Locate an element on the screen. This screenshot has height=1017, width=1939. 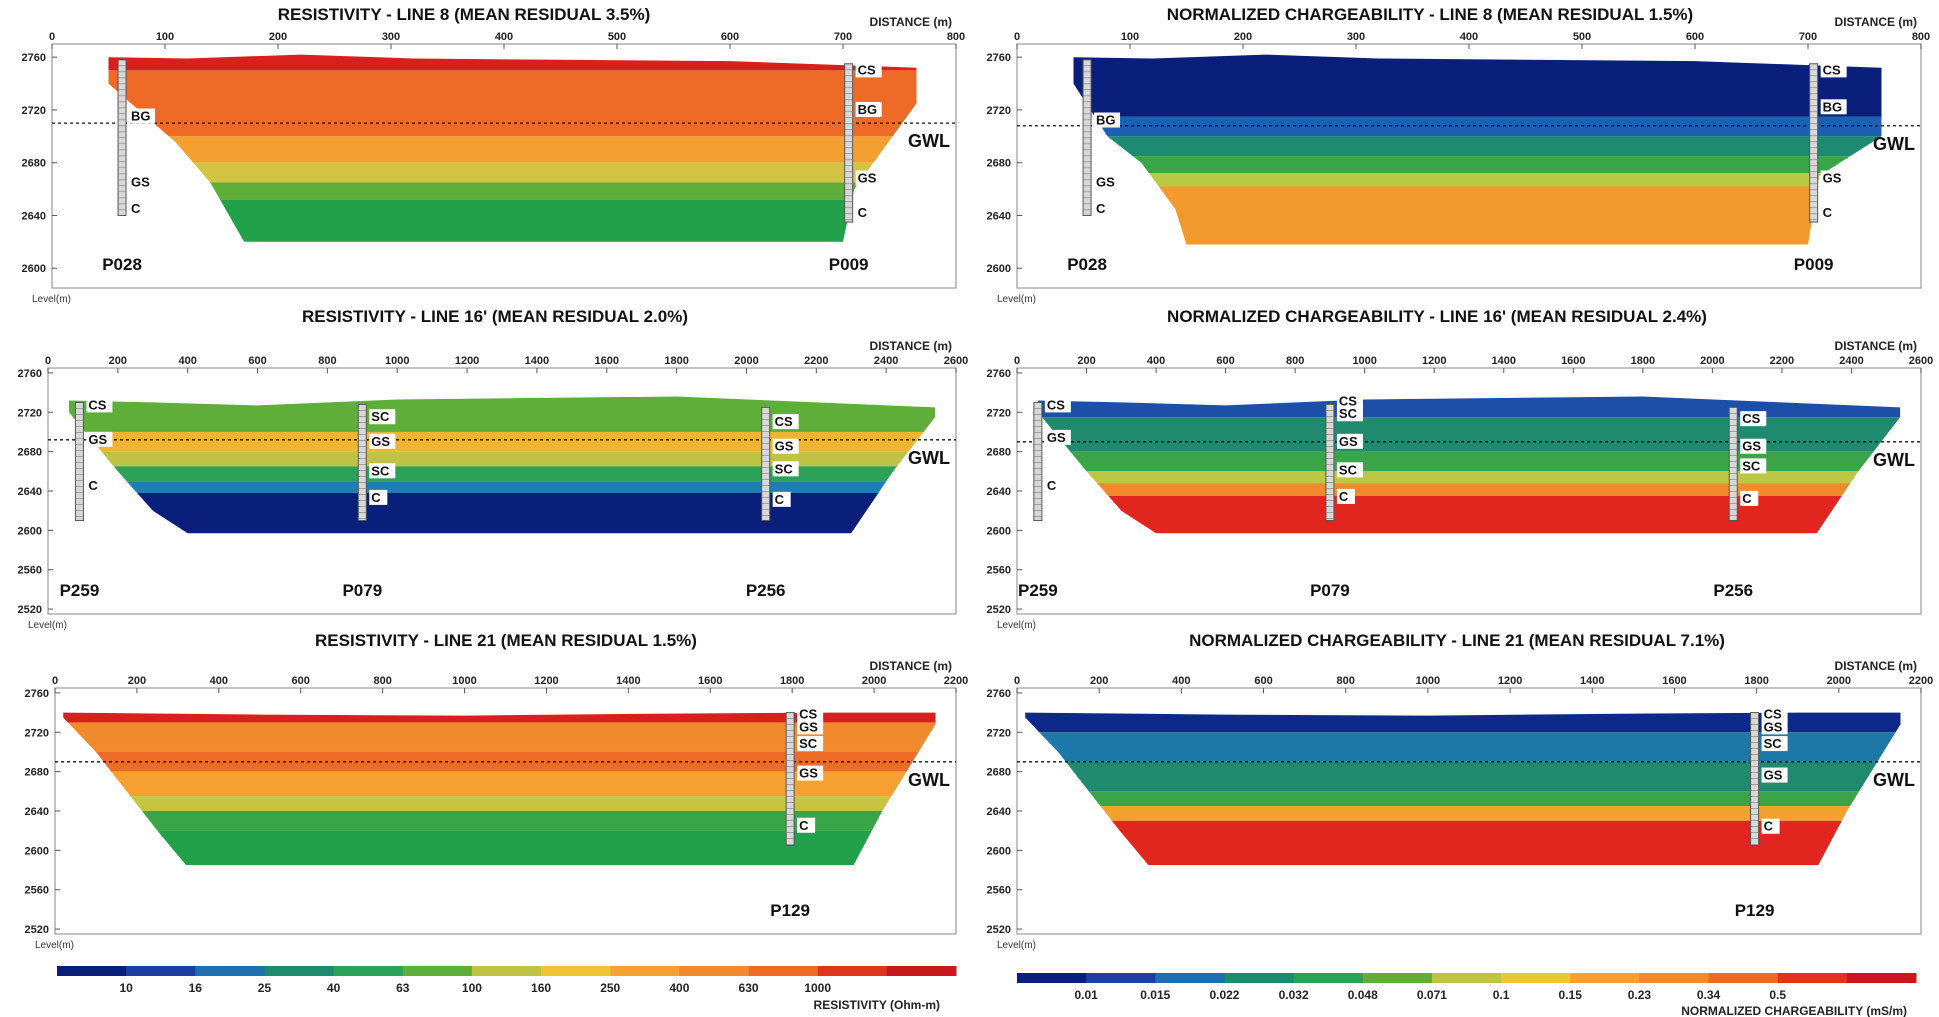
gwl-label: GWL is located at coordinates (1894, 144).